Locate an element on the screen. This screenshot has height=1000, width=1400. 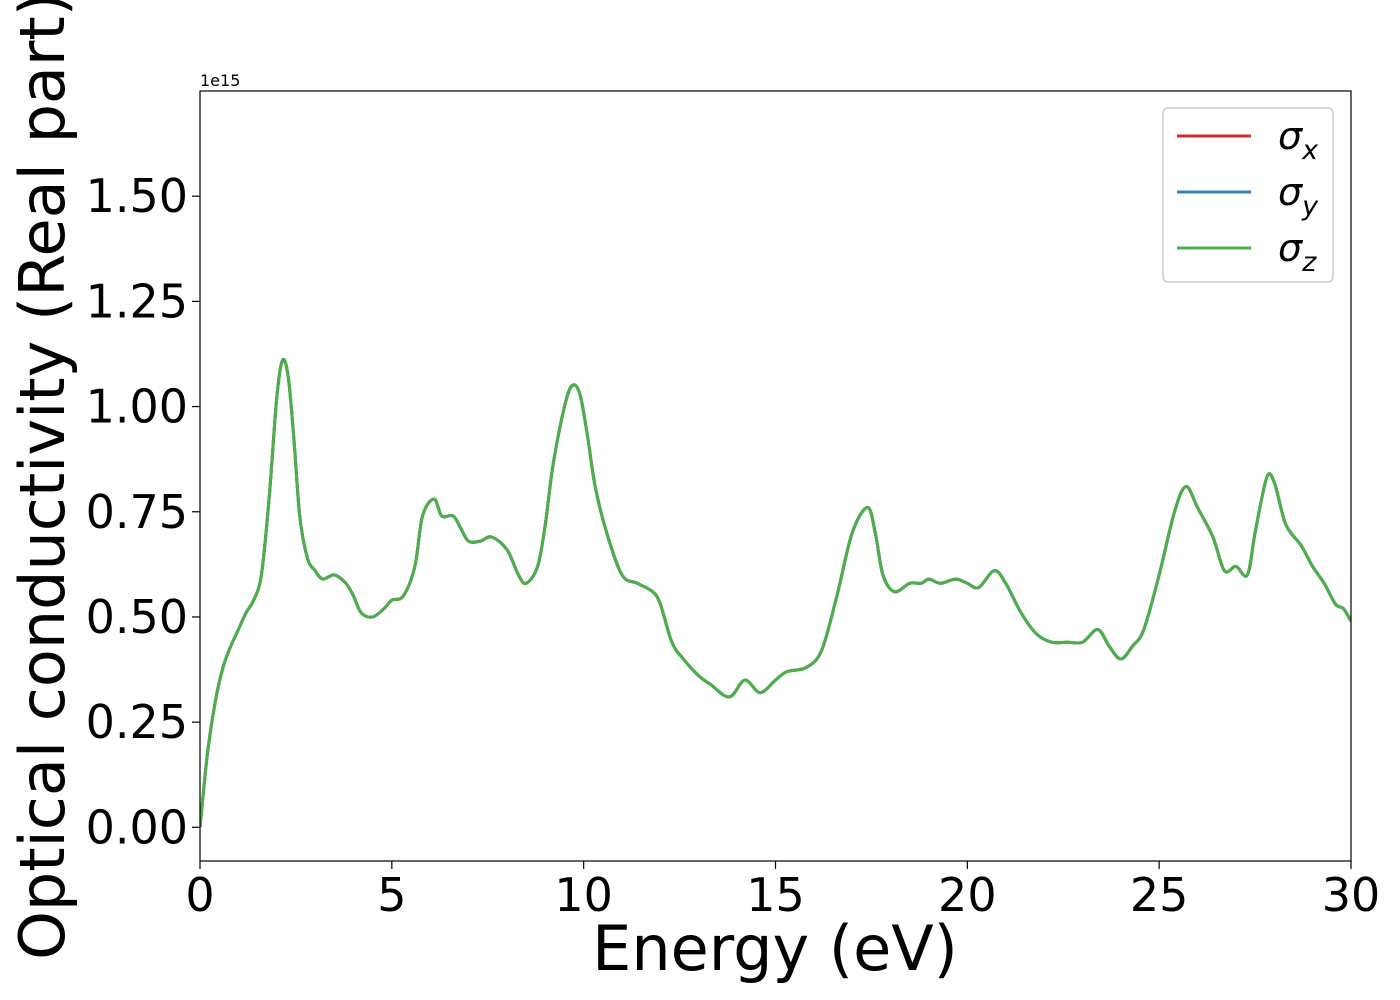
y-tick-label: 0.00 is located at coordinates (137, 827).